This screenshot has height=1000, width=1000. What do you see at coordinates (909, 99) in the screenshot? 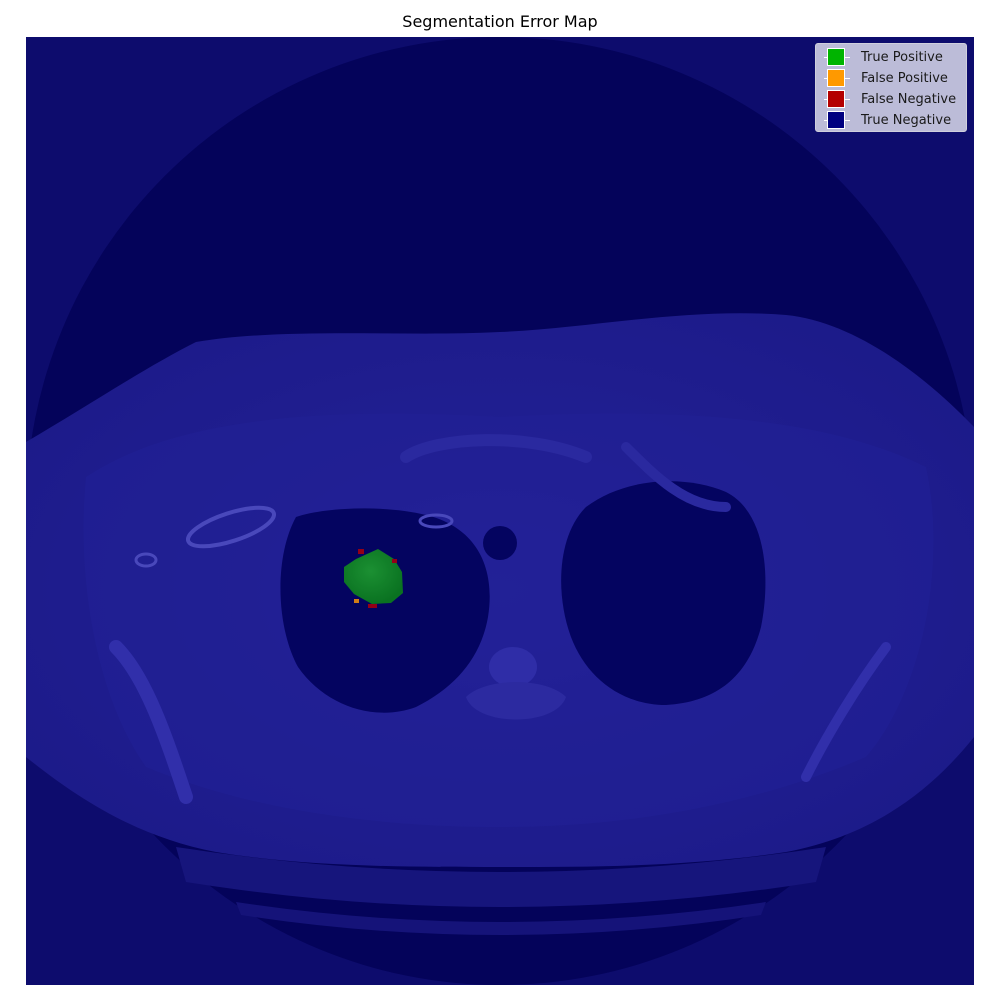
I see `legend-label: False Negative` at bounding box center [909, 99].